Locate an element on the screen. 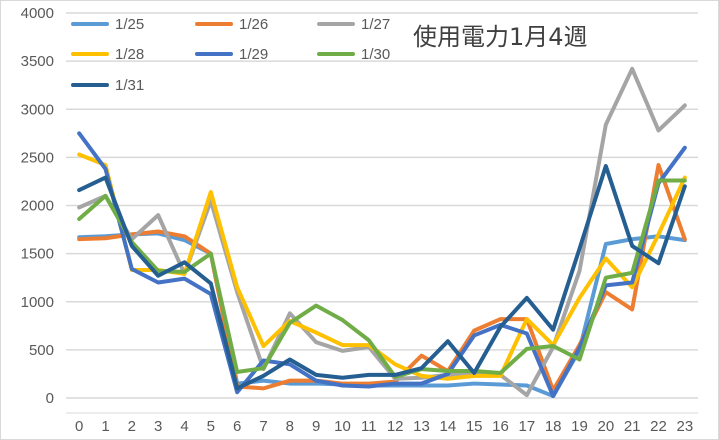  y-tick-label: 1000 is located at coordinates (37, 302).